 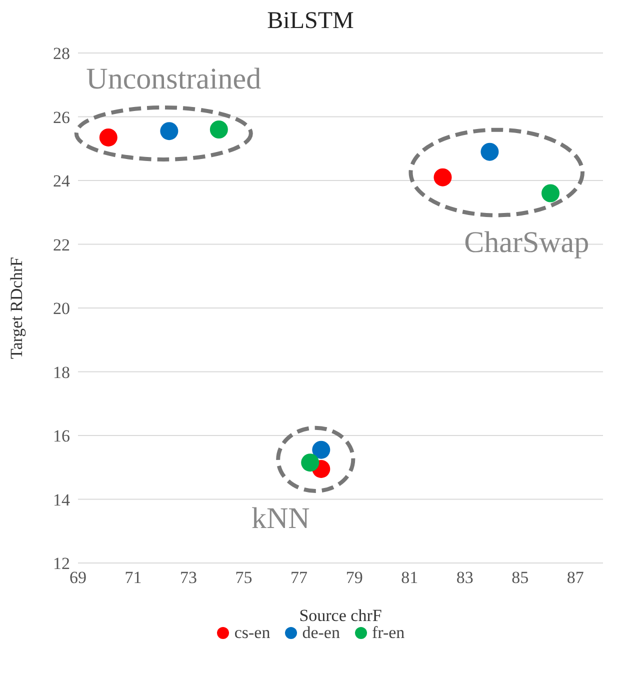 I want to click on x-tick-label: 85, so click(x=520, y=578).